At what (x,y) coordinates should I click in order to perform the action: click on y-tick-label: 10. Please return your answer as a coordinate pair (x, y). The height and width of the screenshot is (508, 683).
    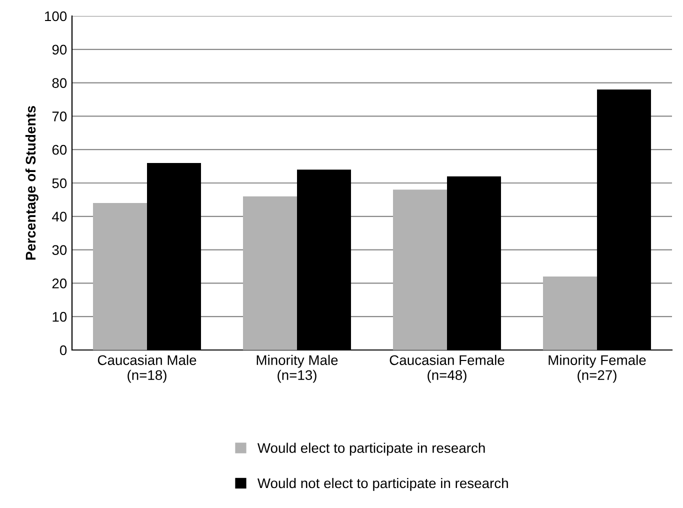
    Looking at the image, I should click on (59, 317).